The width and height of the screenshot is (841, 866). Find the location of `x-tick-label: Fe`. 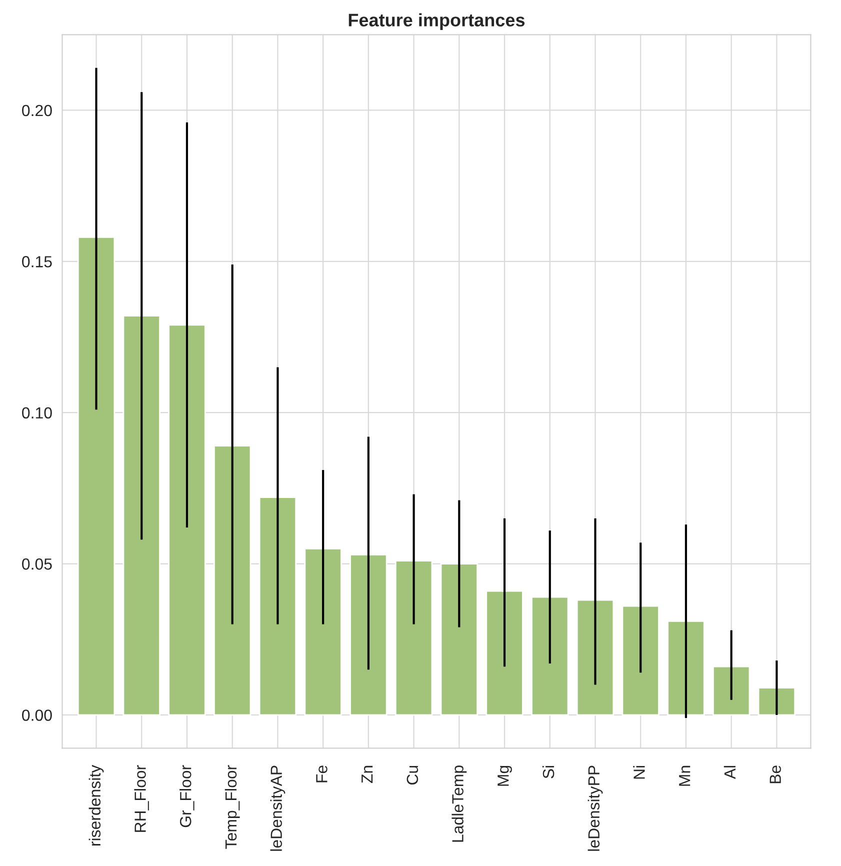

x-tick-label: Fe is located at coordinates (322, 774).